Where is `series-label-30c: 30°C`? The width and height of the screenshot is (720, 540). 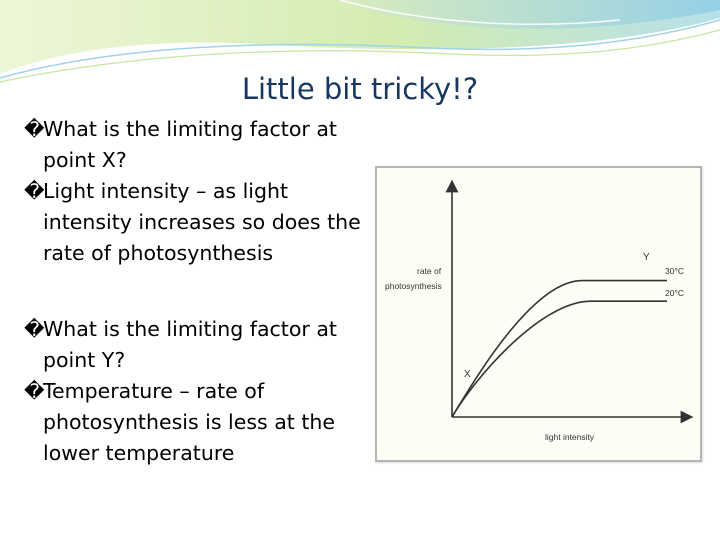 series-label-30c: 30°C is located at coordinates (674, 271).